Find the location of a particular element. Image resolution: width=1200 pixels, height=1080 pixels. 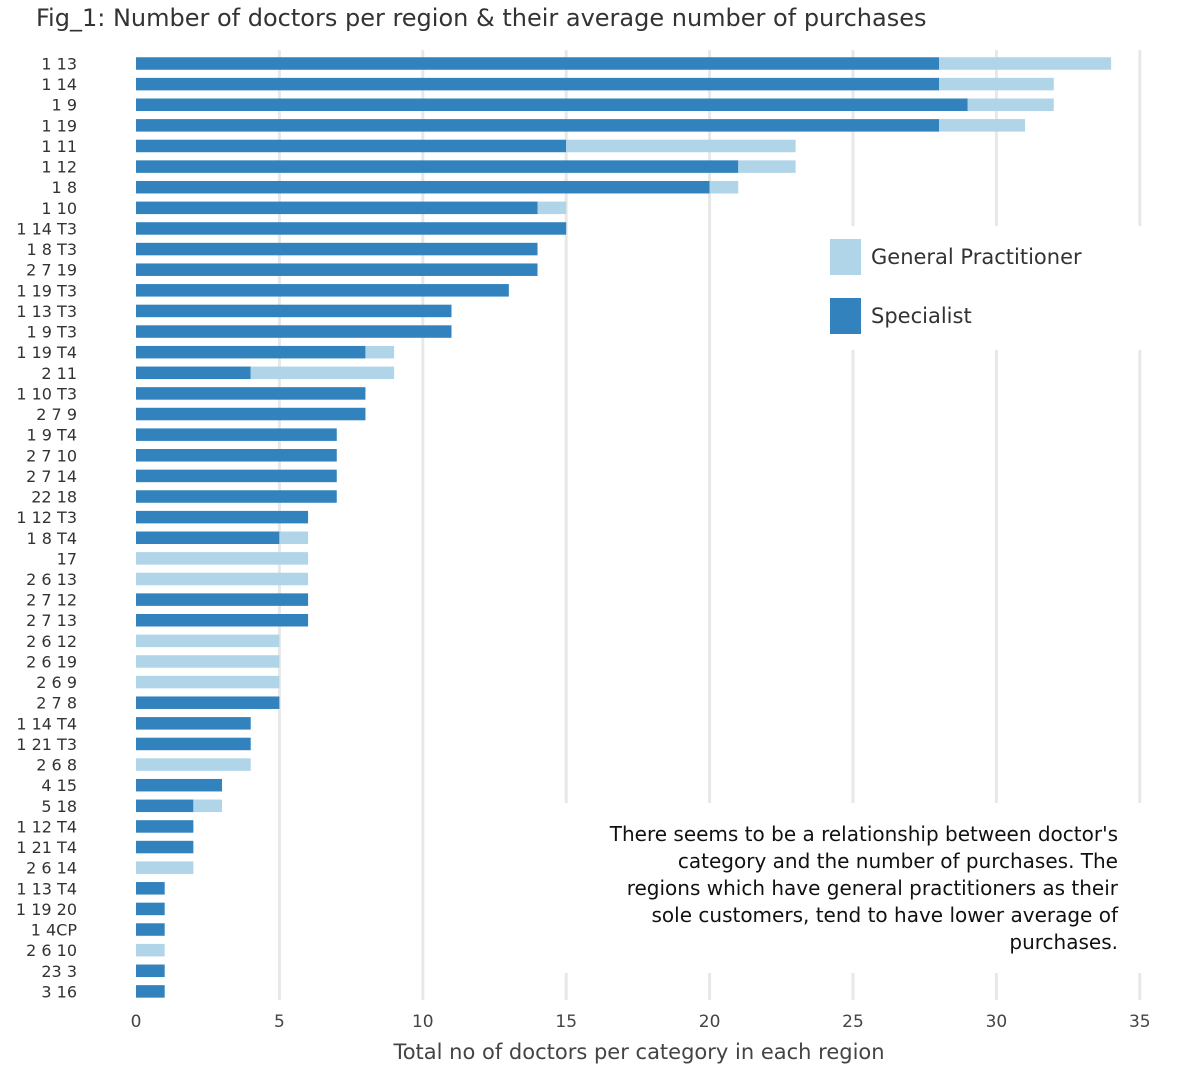

annotation-line: purchases. is located at coordinates (1063, 942).